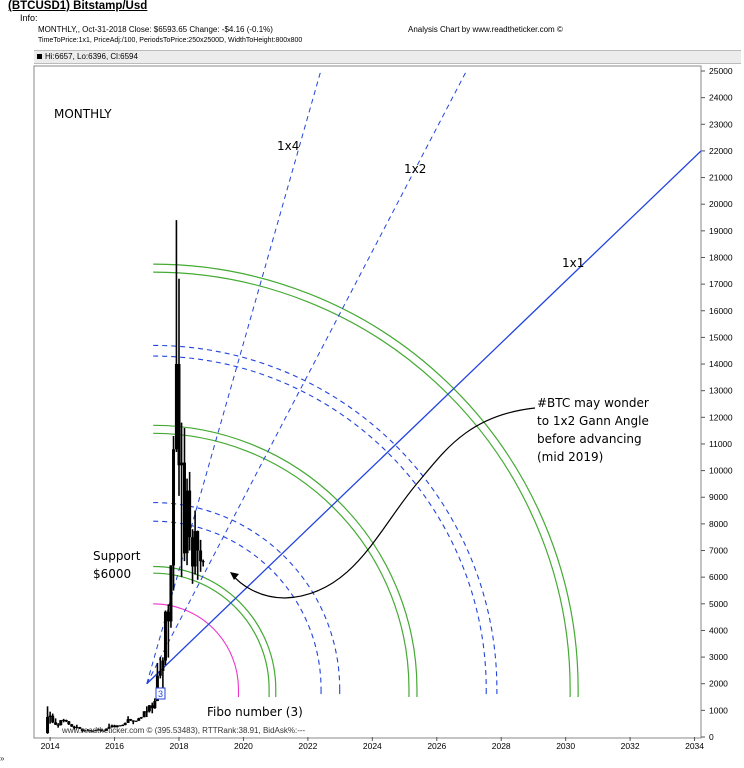 This screenshot has height=768, width=744. Describe the element at coordinates (50, 746) in the screenshot. I see `x-tick-label: 2014` at that location.